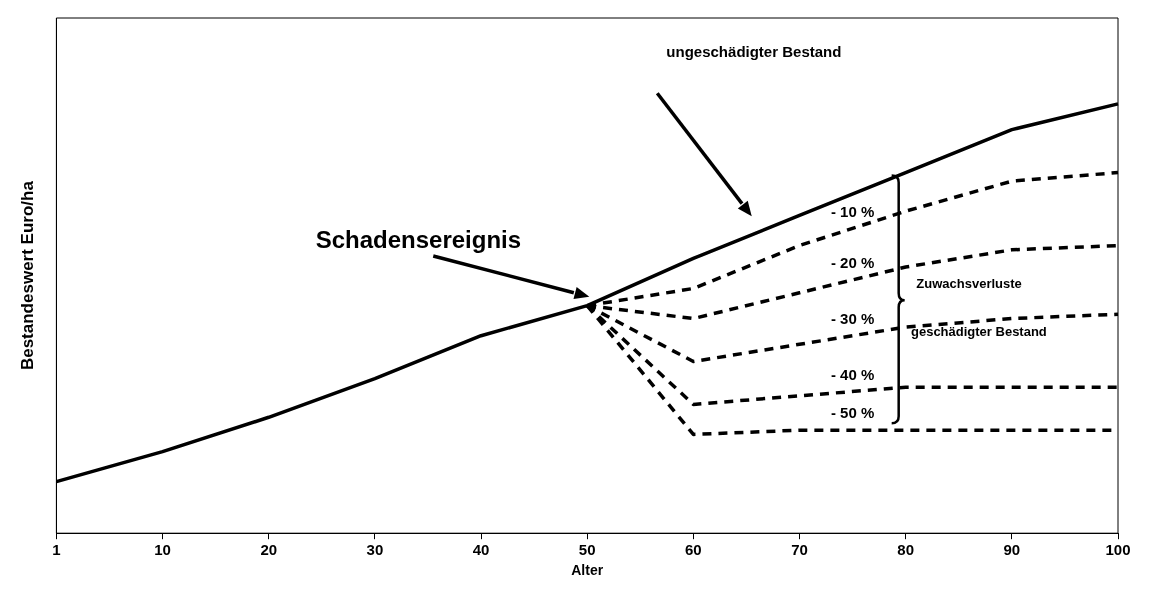  I want to click on x-tick-label: 70, so click(799, 550).